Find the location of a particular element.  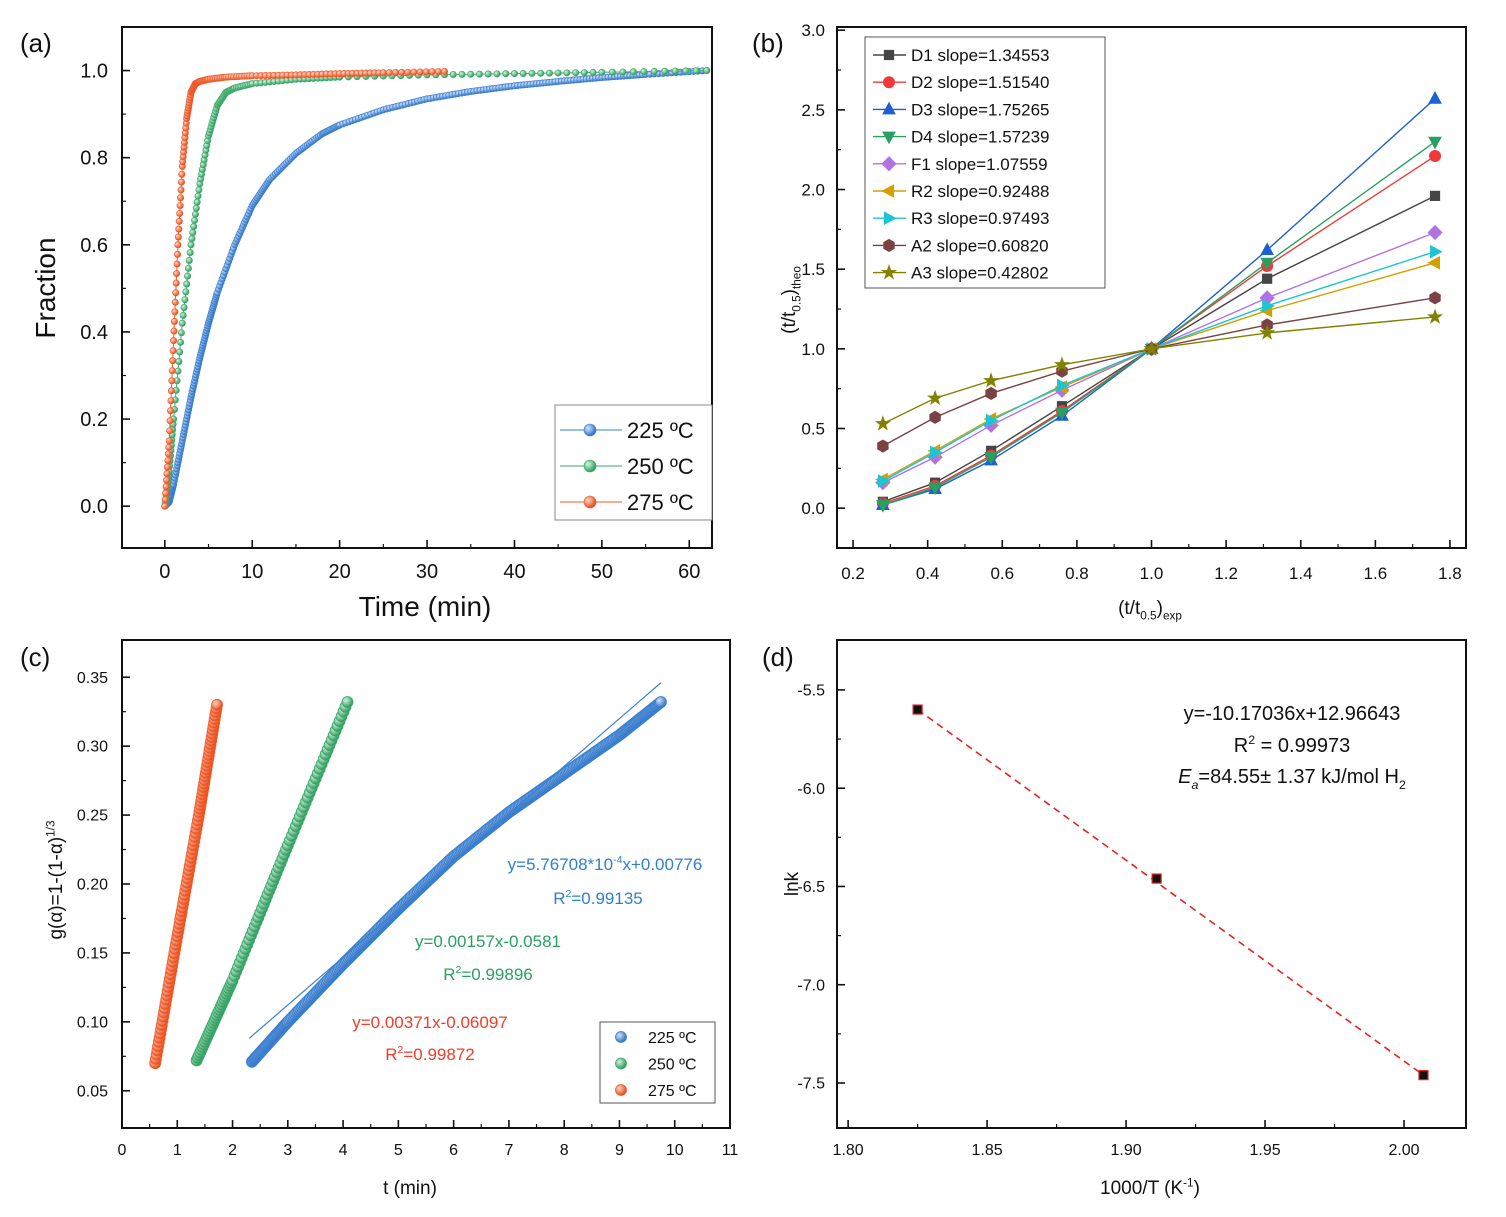

x-tick-label: 40 is located at coordinates (514, 572).